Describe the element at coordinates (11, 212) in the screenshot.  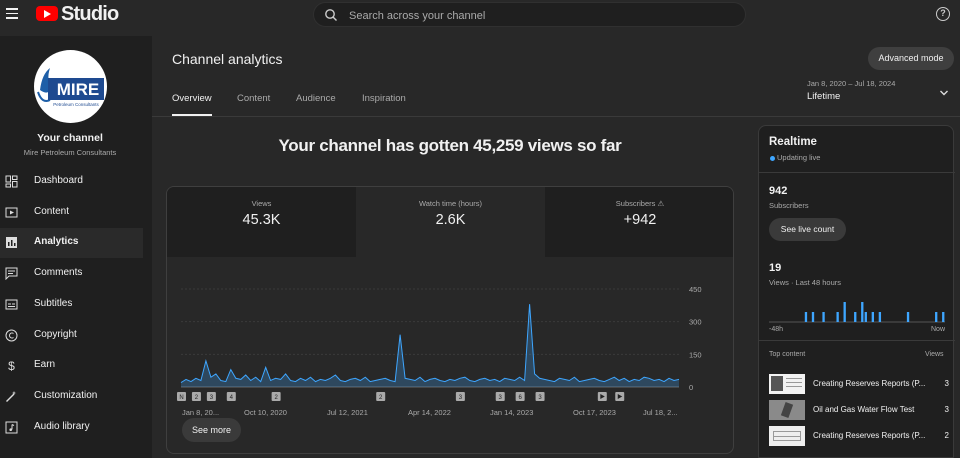
I see `content-icon` at that location.